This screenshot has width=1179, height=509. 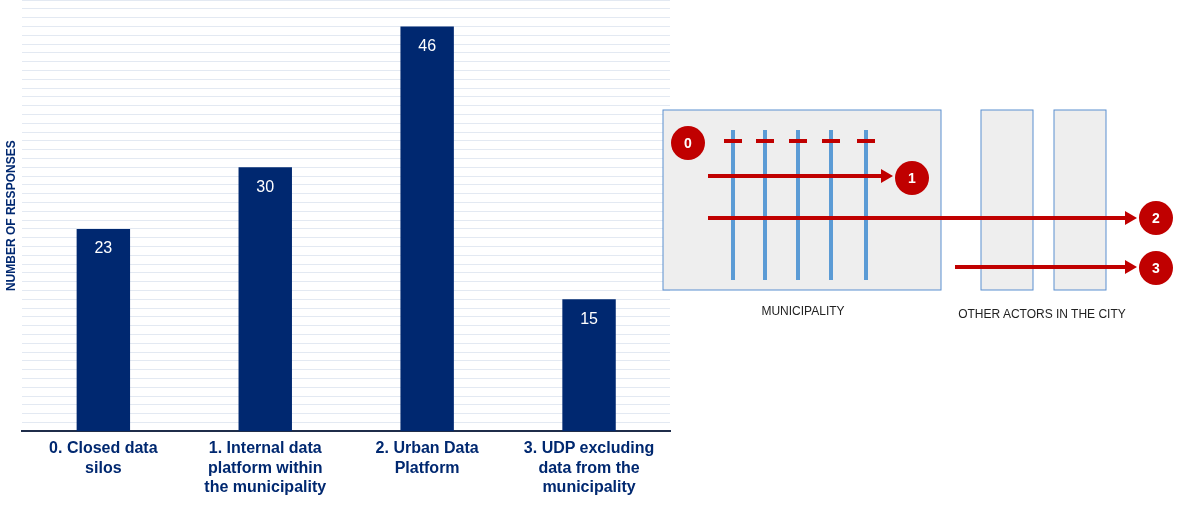 What do you see at coordinates (589, 318) in the screenshot?
I see `data-label: 15` at bounding box center [589, 318].